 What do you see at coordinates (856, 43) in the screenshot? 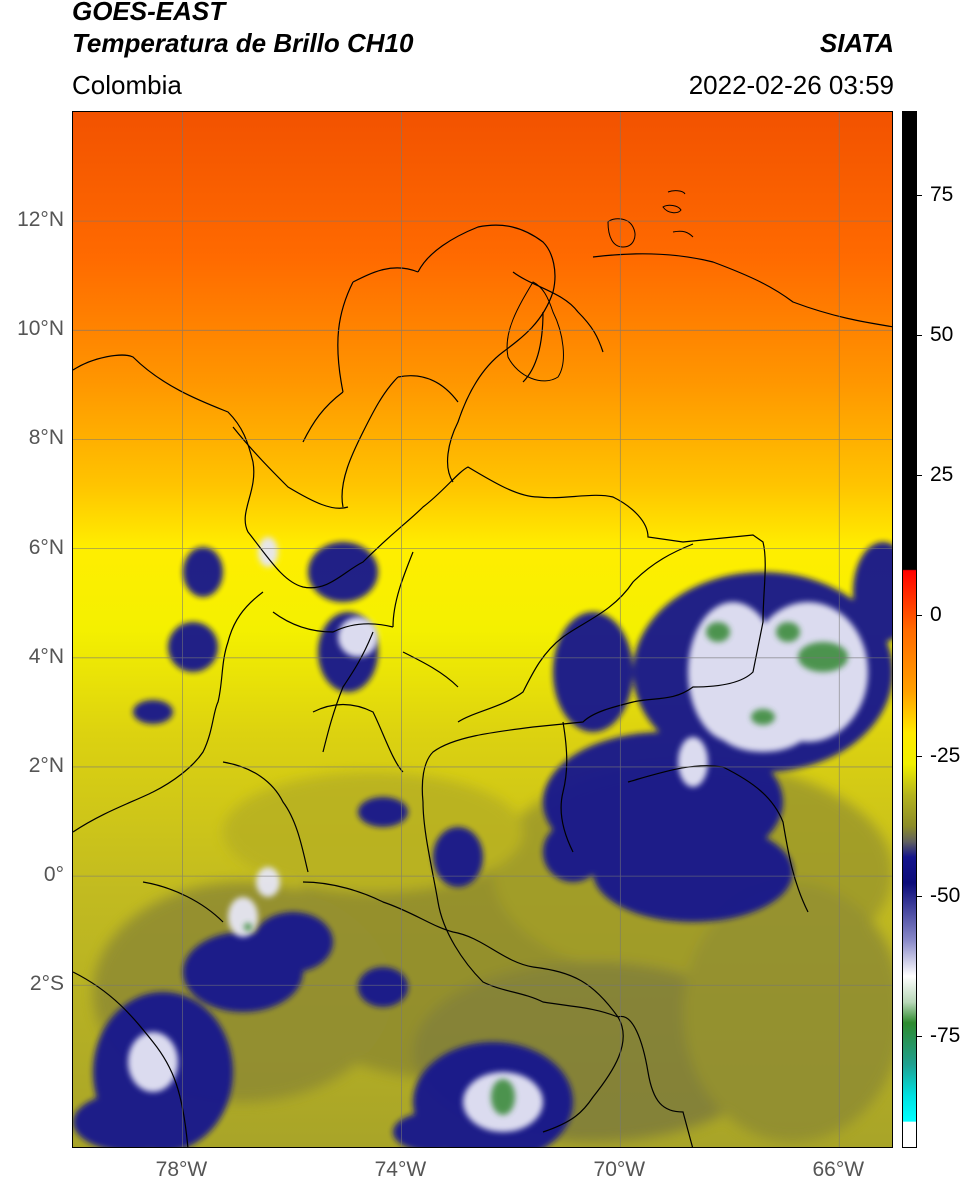
I see `source-label: SIATA` at bounding box center [856, 43].